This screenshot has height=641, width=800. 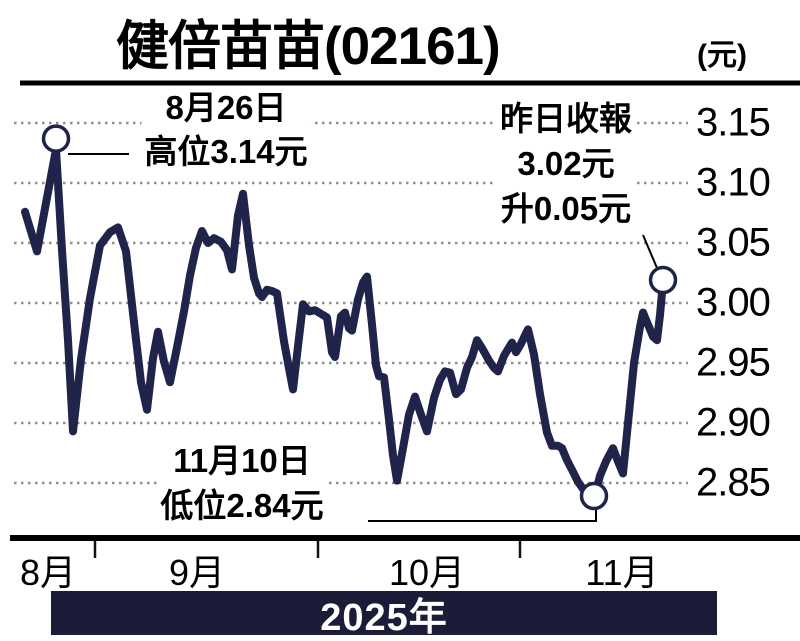 I want to click on x-axis-month-label: 9月, so click(x=197, y=572).